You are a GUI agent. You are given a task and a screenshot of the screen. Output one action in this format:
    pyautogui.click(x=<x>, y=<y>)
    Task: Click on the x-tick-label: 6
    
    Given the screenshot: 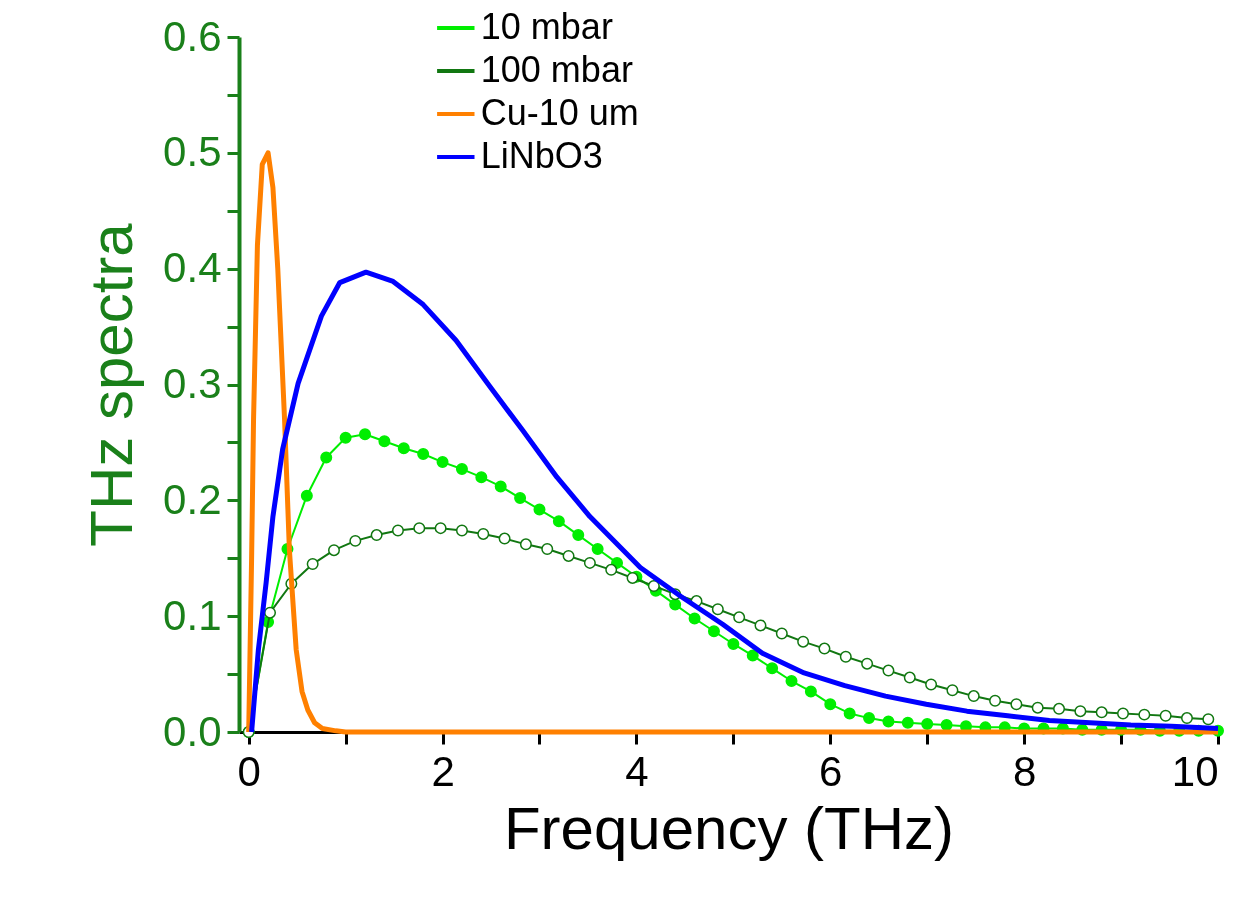 What is the action you would take?
    pyautogui.click(x=831, y=771)
    